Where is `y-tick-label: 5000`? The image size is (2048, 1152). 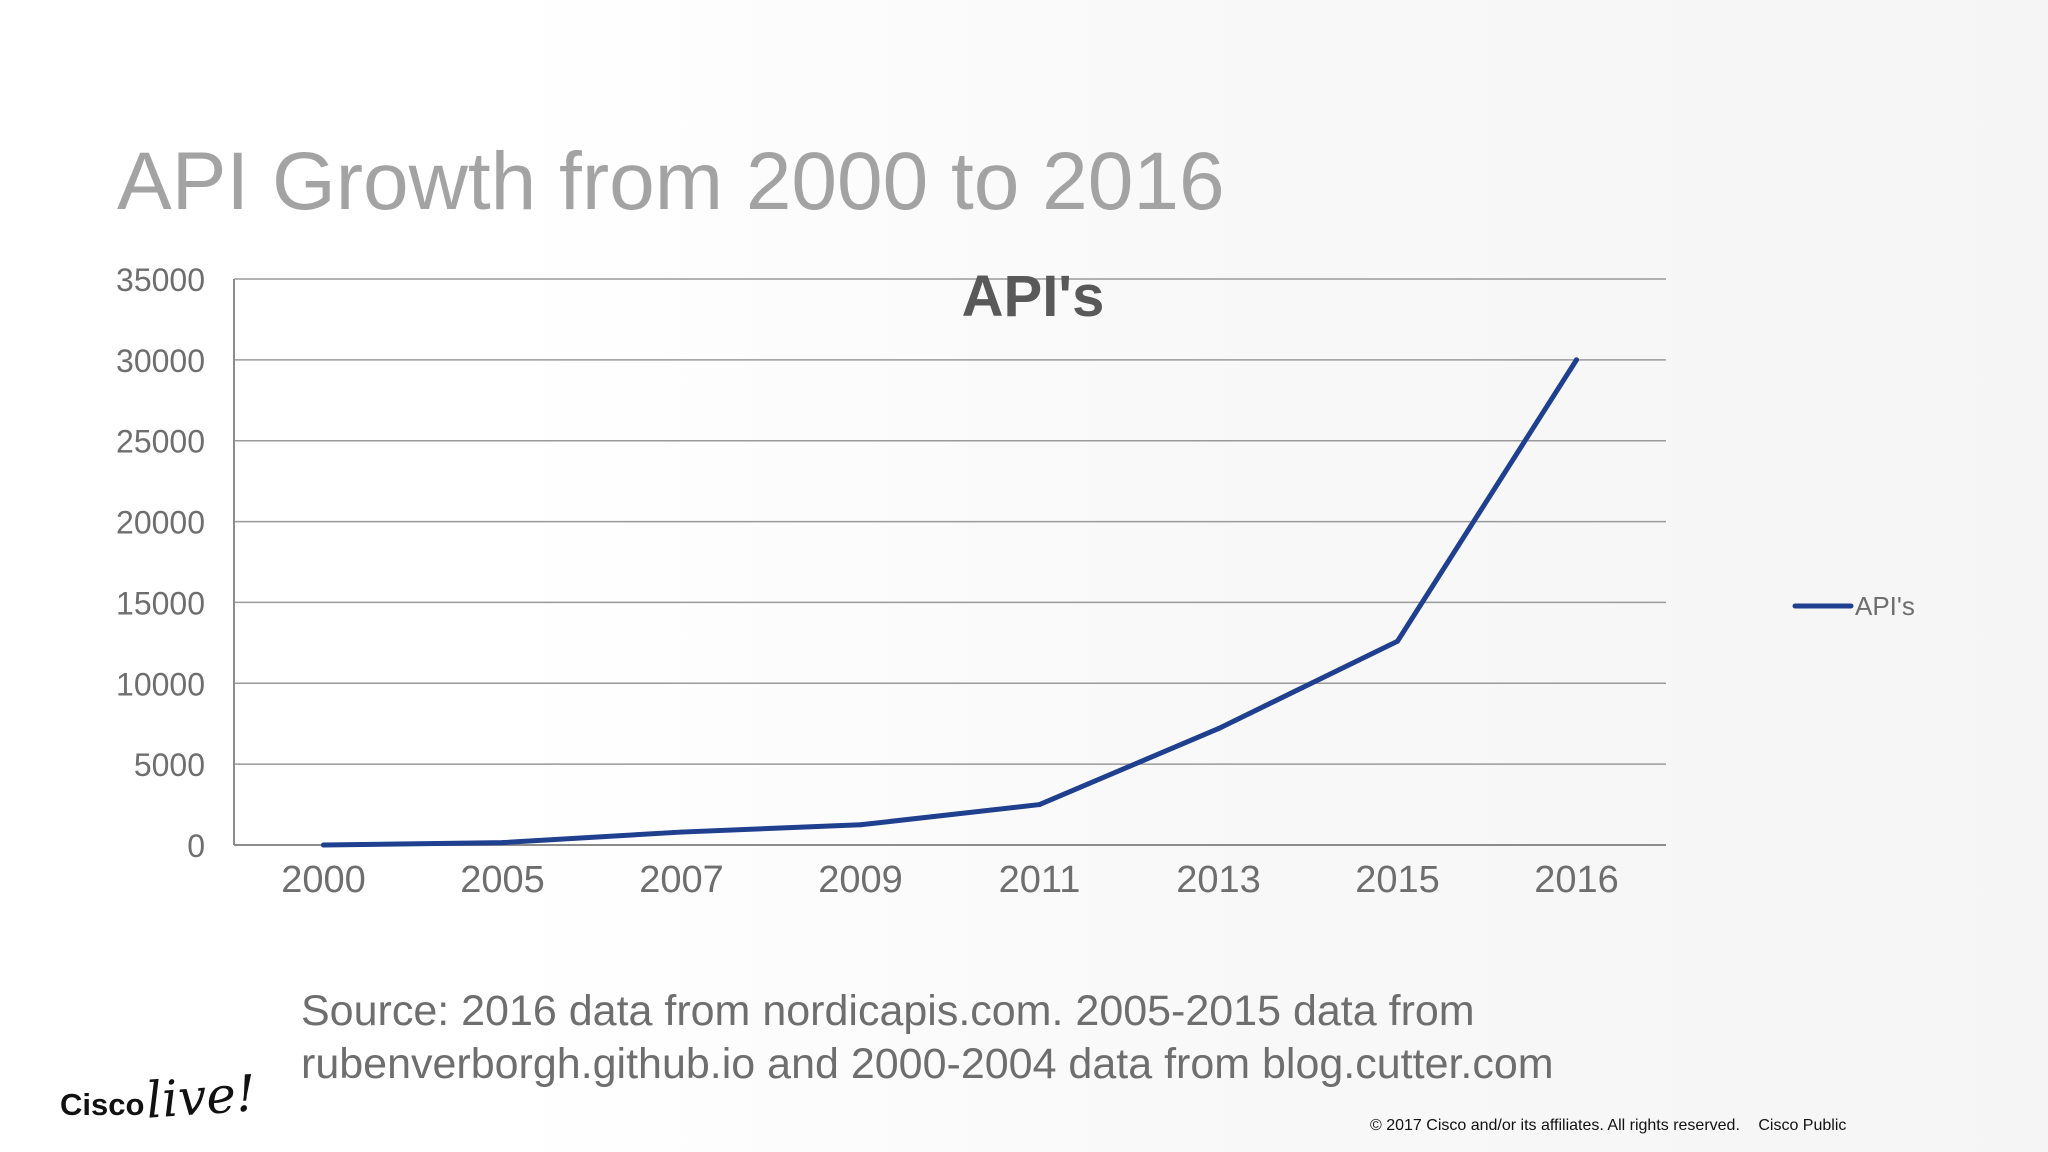 y-tick-label: 5000 is located at coordinates (169, 765).